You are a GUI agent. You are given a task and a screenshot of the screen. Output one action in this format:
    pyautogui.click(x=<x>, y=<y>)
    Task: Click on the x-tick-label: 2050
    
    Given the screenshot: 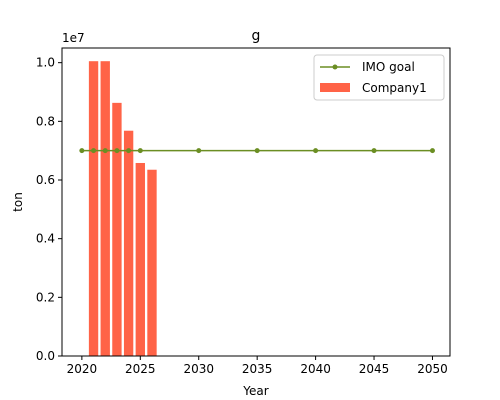 What is the action you would take?
    pyautogui.click(x=432, y=369)
    